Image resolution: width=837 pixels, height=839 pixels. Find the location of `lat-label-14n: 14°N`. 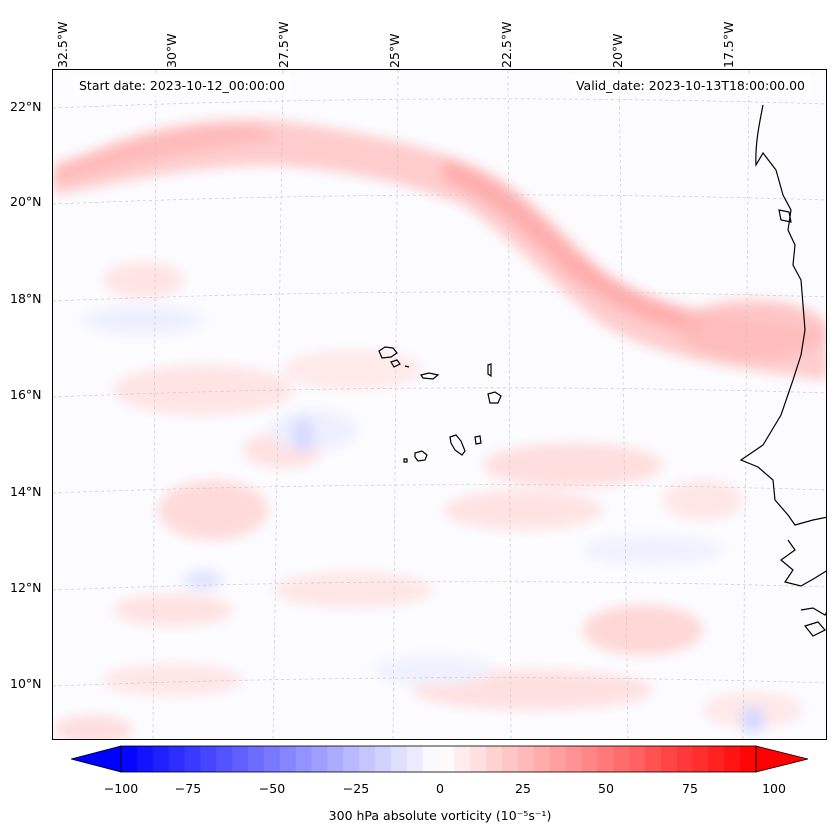

lat-label-14n: 14°N is located at coordinates (26, 491).